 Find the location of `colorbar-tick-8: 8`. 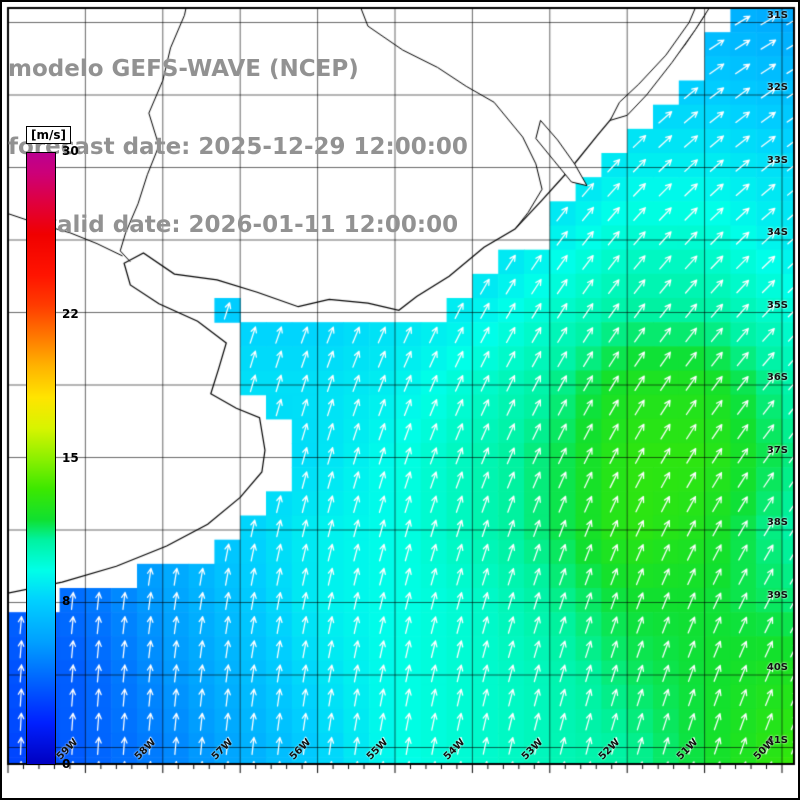

colorbar-tick-8: 8 is located at coordinates (66, 600).